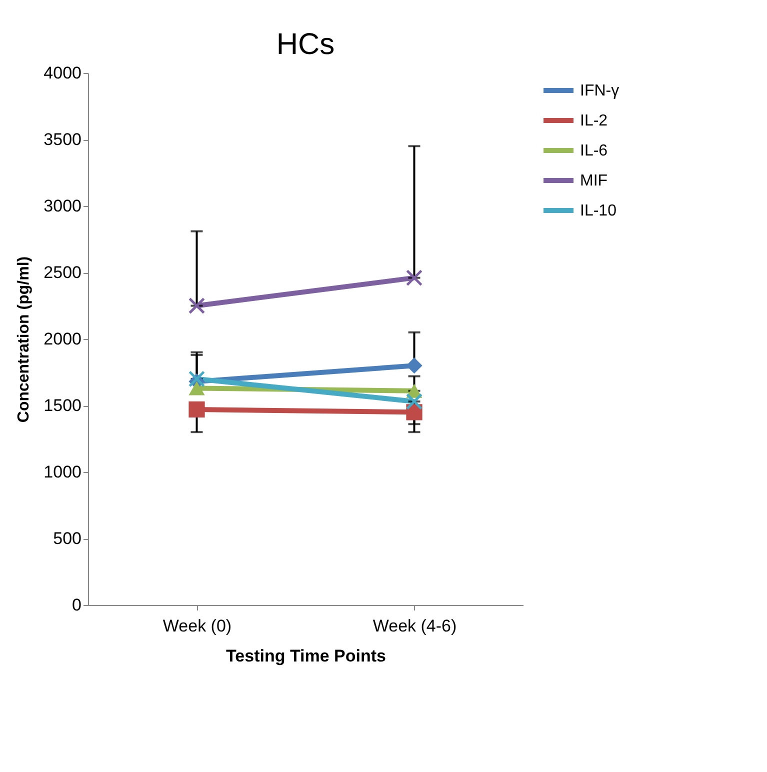 The width and height of the screenshot is (767, 772). Describe the element at coordinates (63, 139) in the screenshot. I see `y-tick-label: 3500` at that location.